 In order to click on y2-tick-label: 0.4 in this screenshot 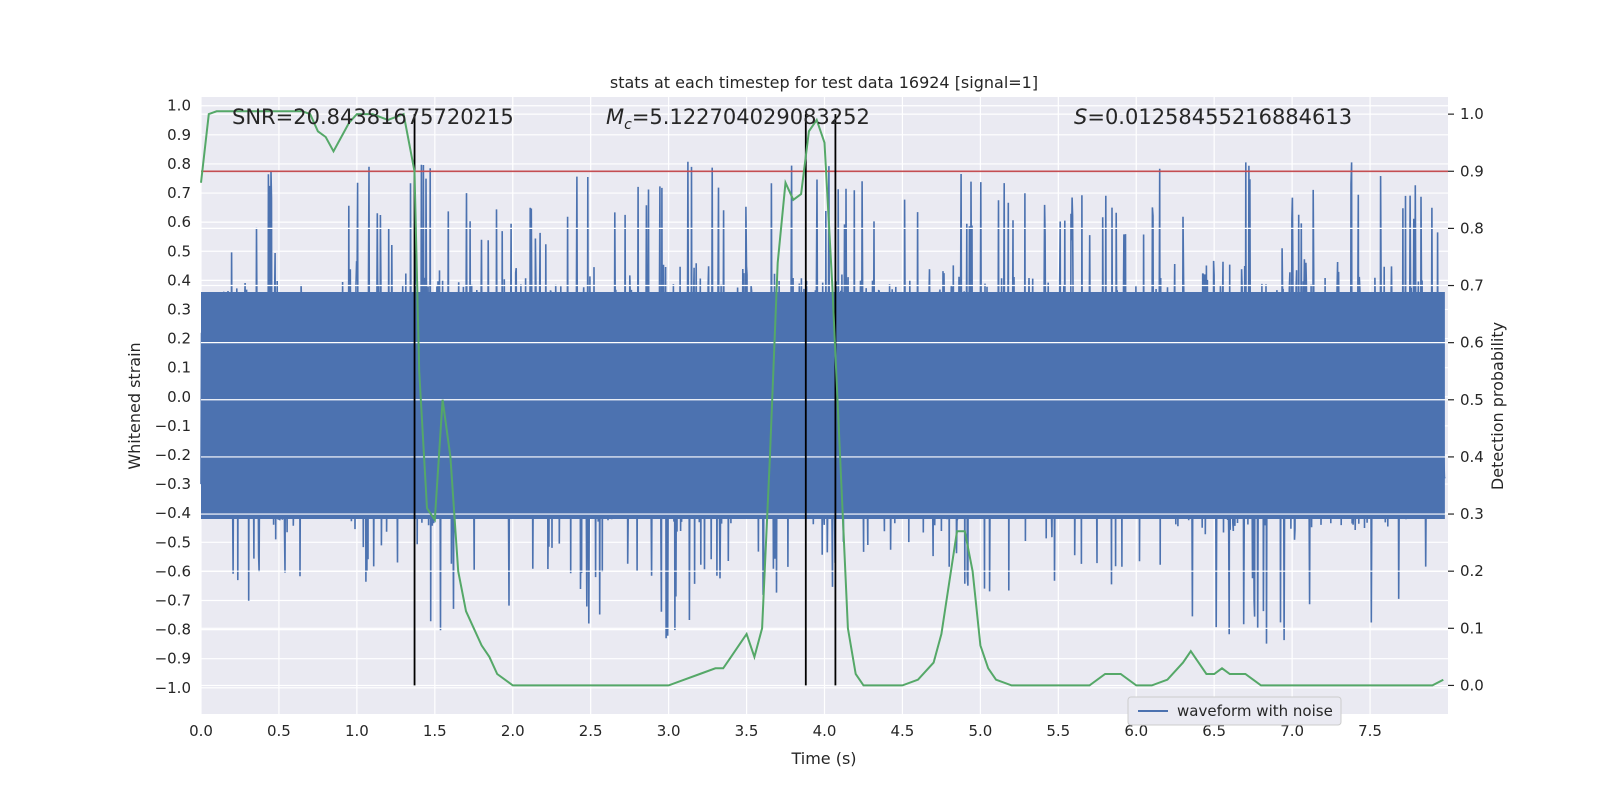, I will do `click(1472, 457)`.